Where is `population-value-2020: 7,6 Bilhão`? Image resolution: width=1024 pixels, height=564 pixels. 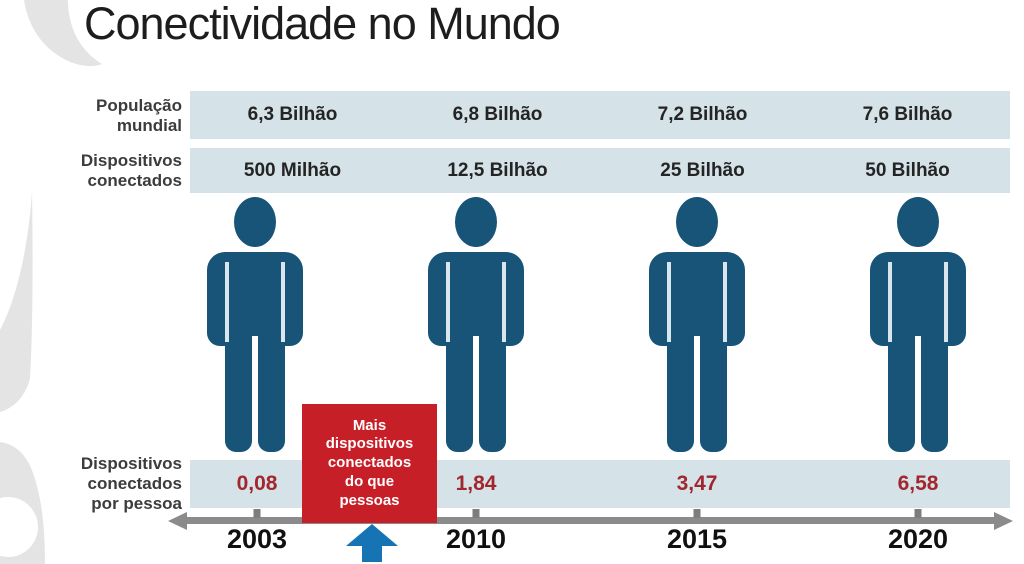
population-value-2020: 7,6 Bilhão is located at coordinates (907, 114).